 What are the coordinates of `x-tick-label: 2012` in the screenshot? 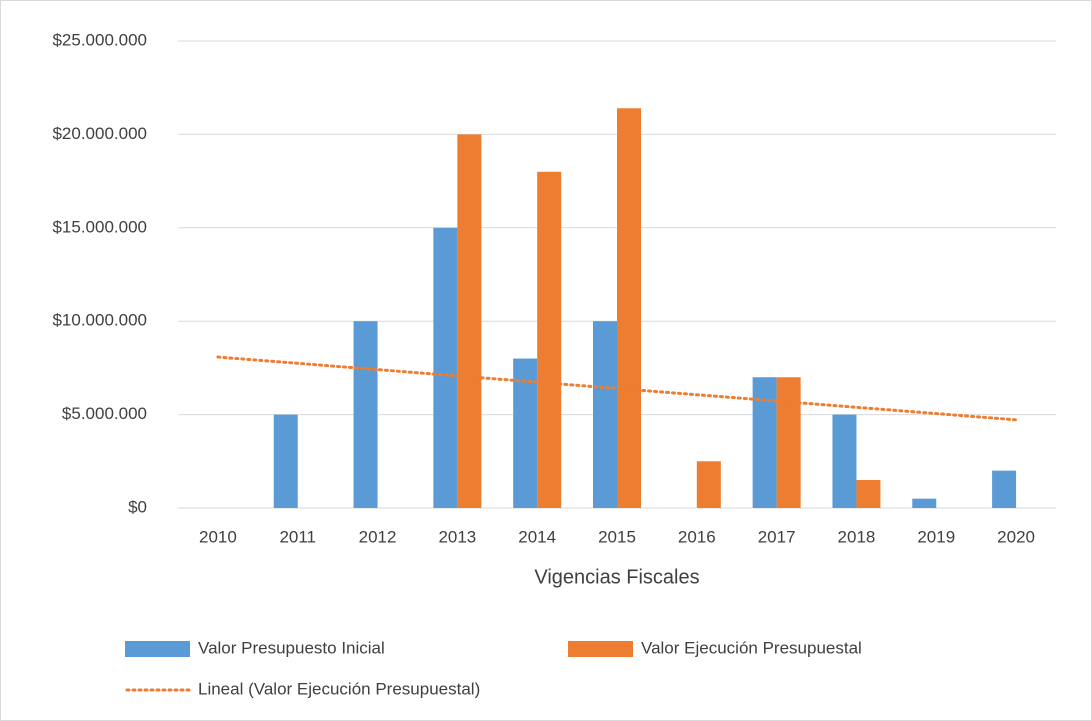 It's located at (378, 536).